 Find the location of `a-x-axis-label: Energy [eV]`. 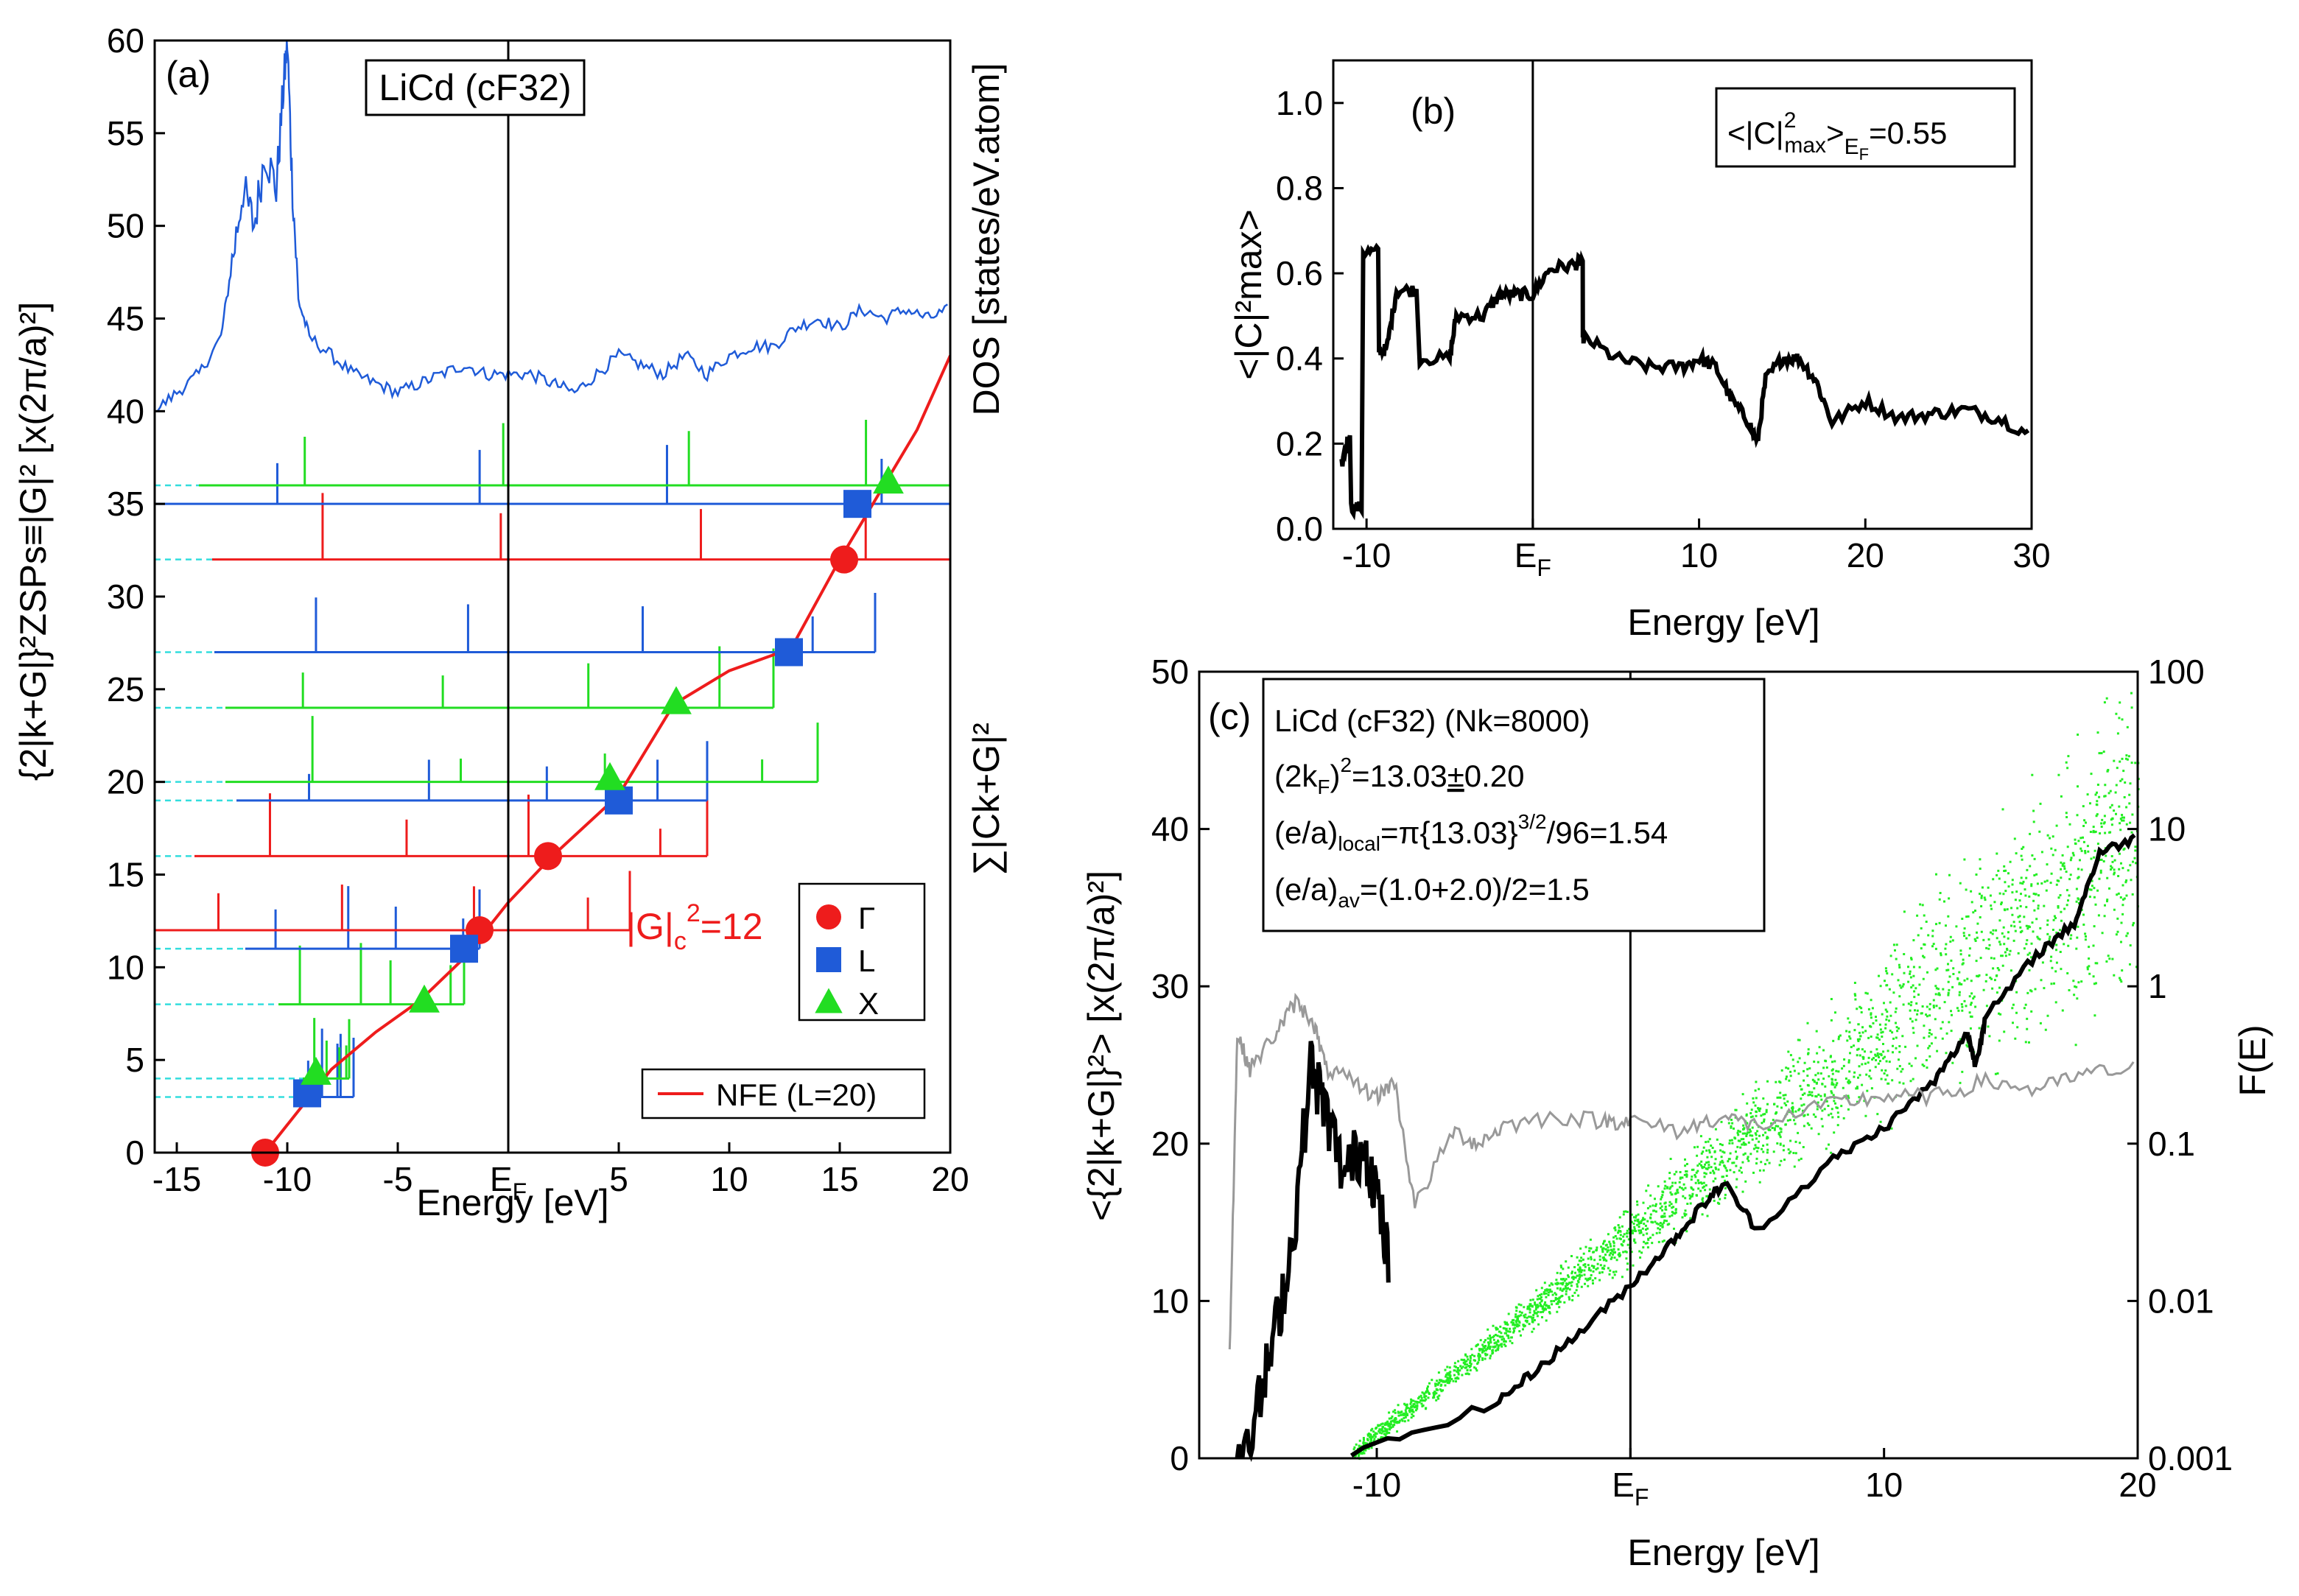

a-x-axis-label: Energy [eV] is located at coordinates (512, 1202).